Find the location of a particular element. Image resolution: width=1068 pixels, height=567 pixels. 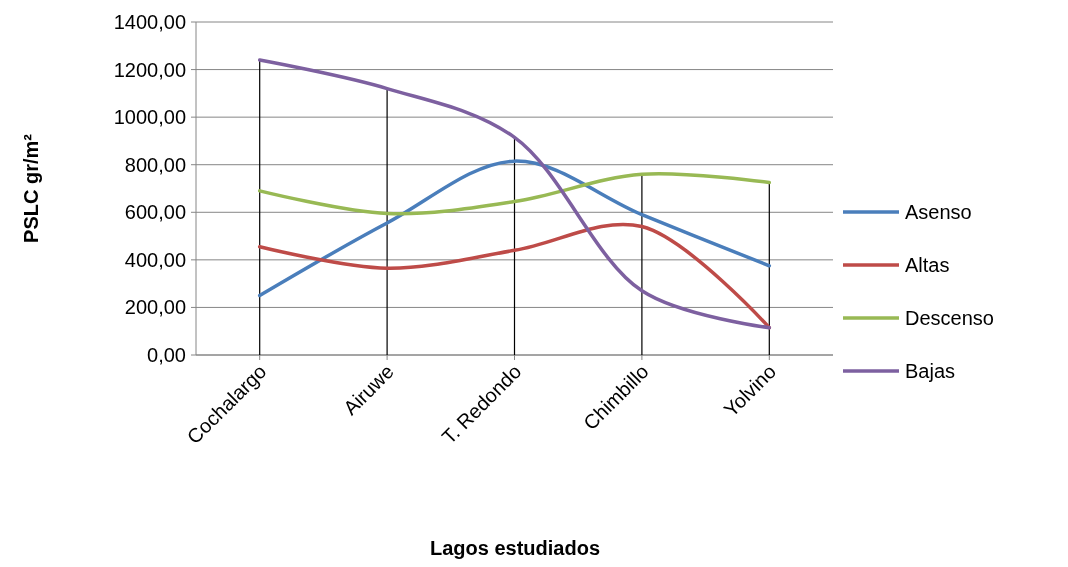

y-tick-label: 1400,00 is located at coordinates (149, 22).